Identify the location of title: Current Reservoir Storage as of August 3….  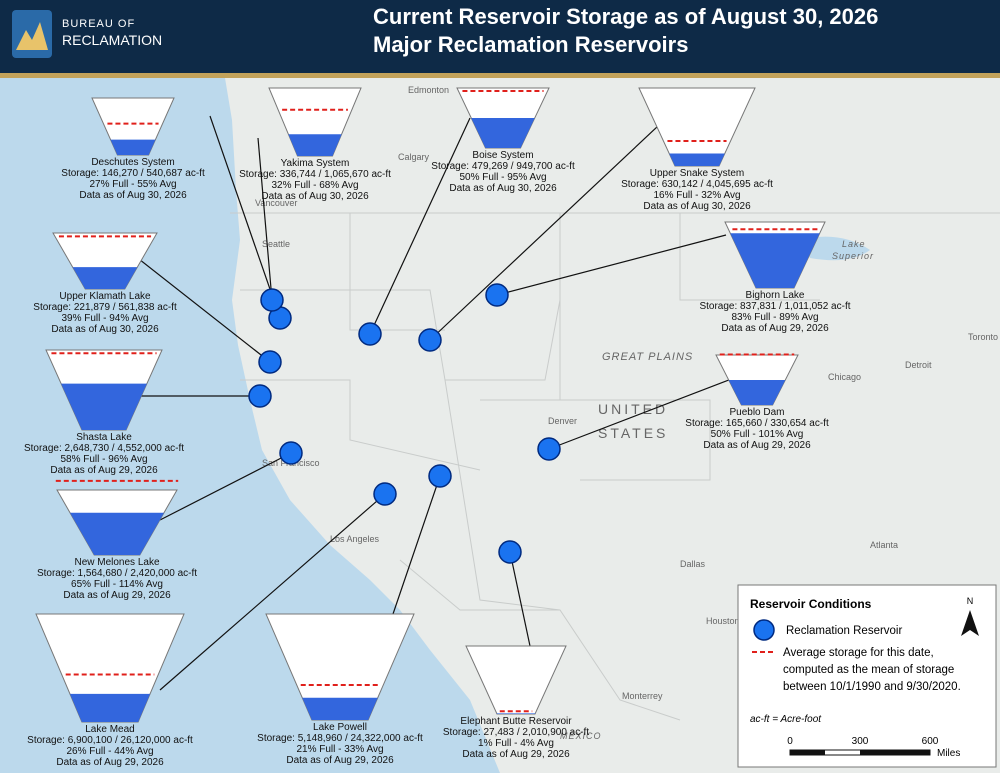
(625, 16).